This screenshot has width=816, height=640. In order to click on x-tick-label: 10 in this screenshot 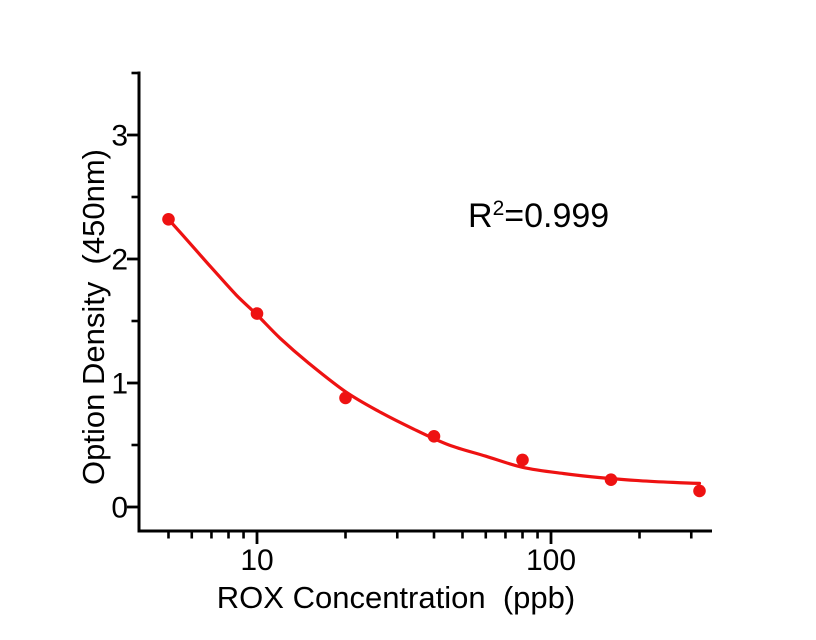, I will do `click(256, 560)`.